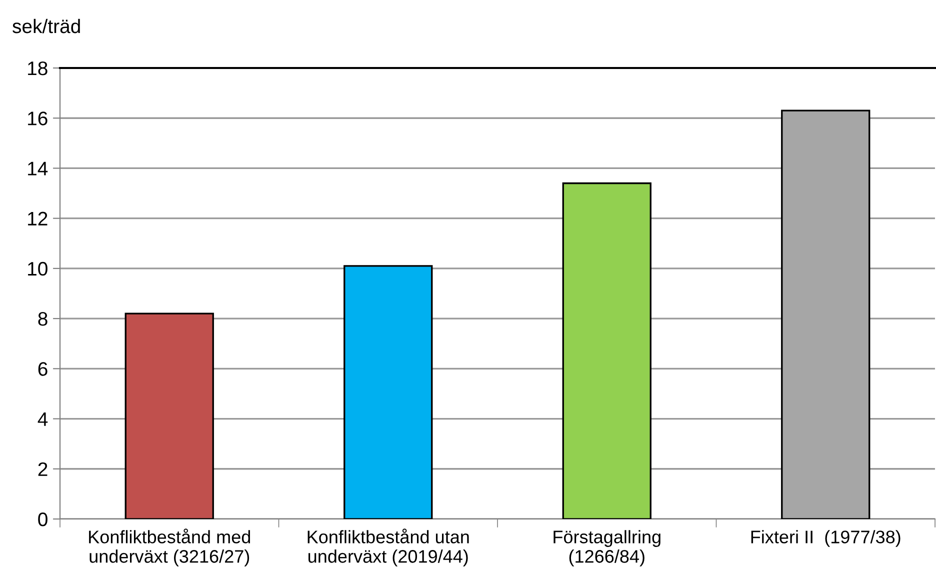 The width and height of the screenshot is (936, 578). What do you see at coordinates (46, 26) in the screenshot?
I see `y-axis-title: sek/träd` at bounding box center [46, 26].